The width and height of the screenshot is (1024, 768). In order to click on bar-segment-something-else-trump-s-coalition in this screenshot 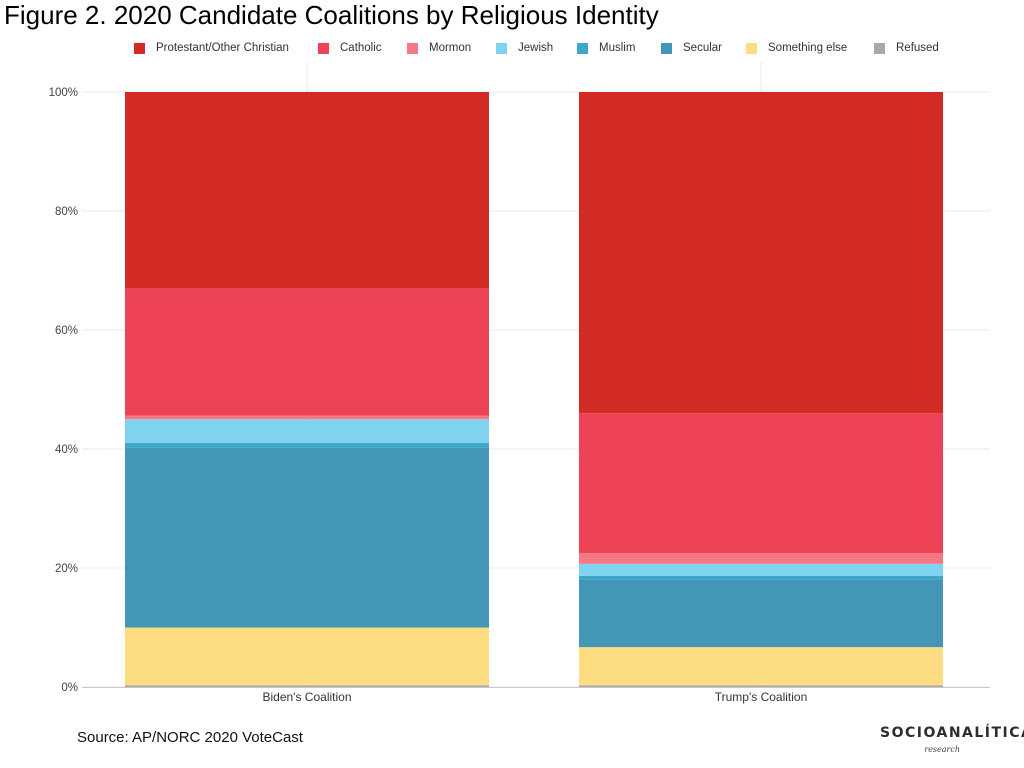, I will do `click(761, 666)`.